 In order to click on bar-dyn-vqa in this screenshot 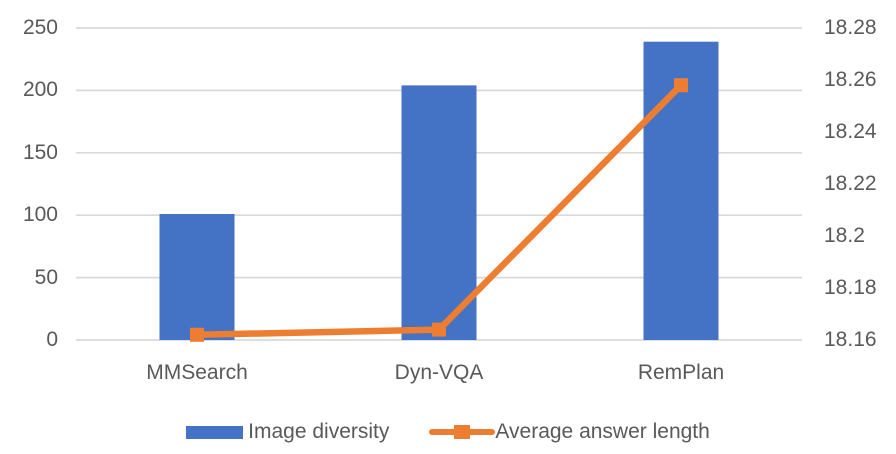, I will do `click(439, 213)`.